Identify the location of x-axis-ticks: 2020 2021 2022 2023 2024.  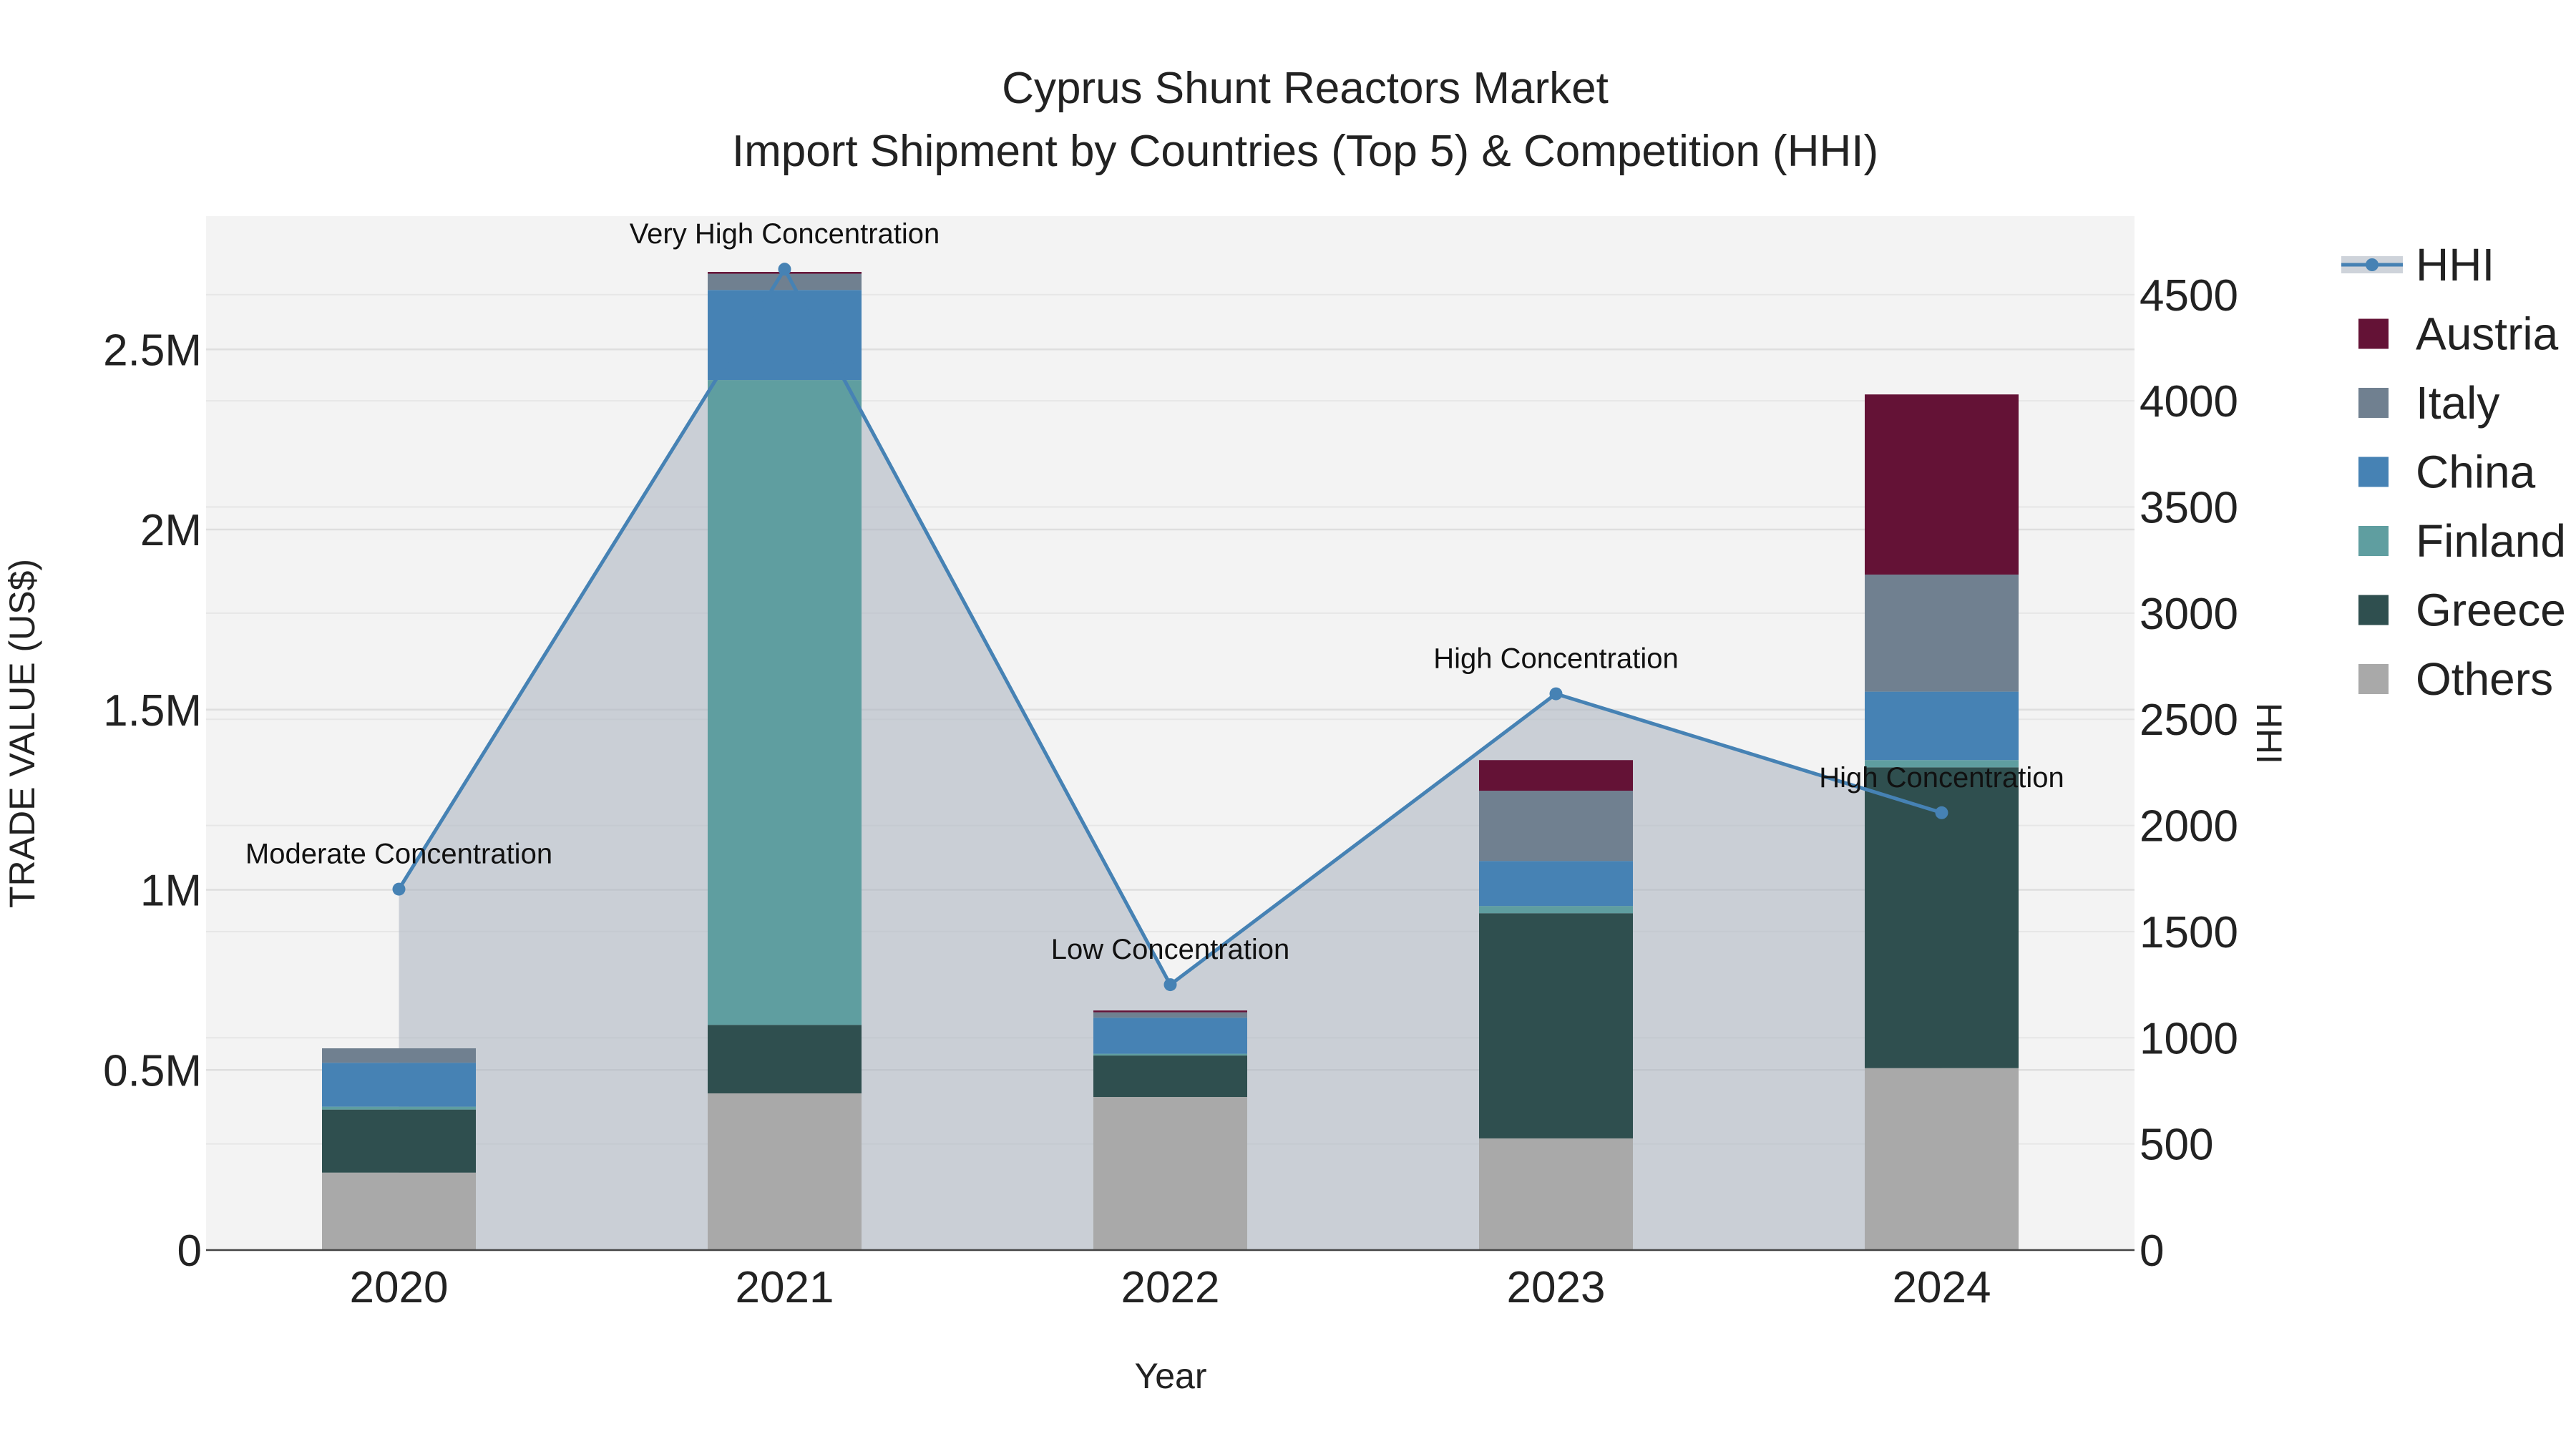
(1170, 1287).